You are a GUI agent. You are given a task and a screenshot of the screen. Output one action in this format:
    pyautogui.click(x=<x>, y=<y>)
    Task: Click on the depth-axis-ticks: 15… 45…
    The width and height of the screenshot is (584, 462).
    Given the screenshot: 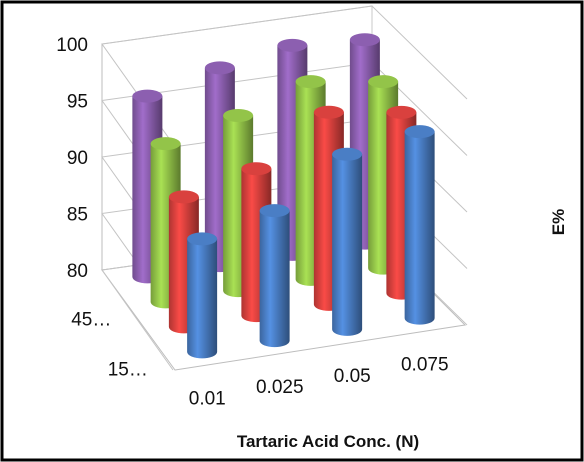 What is the action you would take?
    pyautogui.click(x=109, y=345)
    